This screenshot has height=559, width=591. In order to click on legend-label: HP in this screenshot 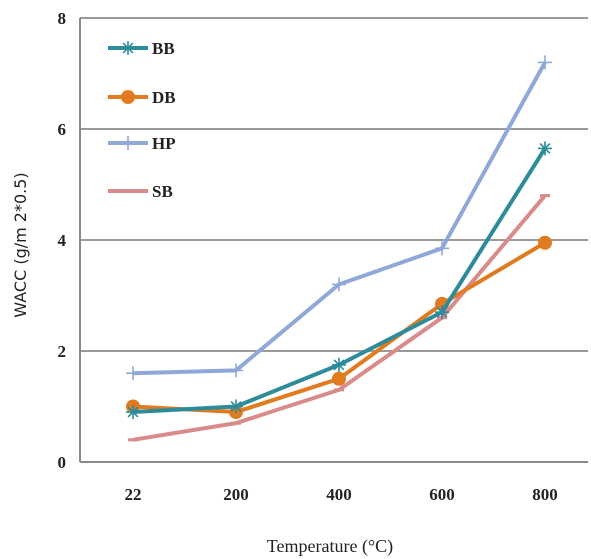, I will do `click(164, 143)`.